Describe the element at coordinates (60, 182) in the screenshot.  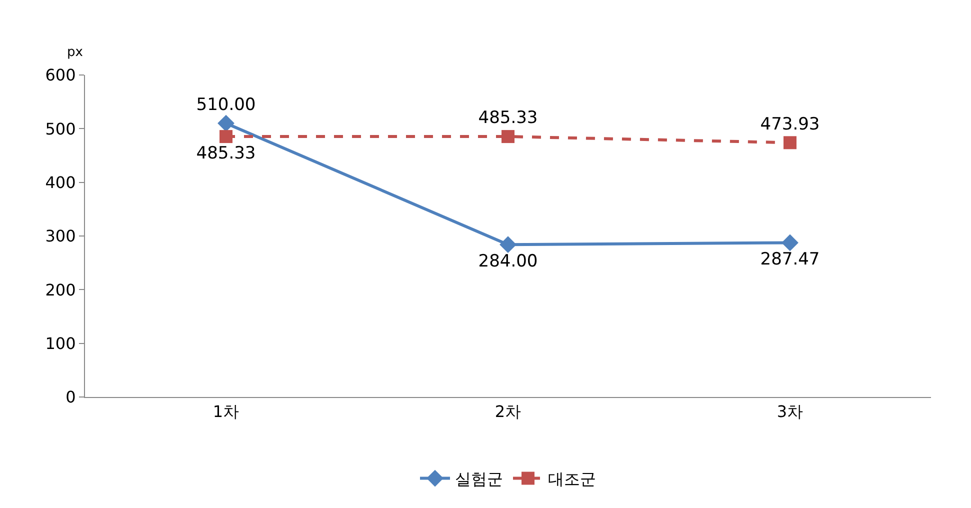
I see `y-tick-label: 400` at that location.